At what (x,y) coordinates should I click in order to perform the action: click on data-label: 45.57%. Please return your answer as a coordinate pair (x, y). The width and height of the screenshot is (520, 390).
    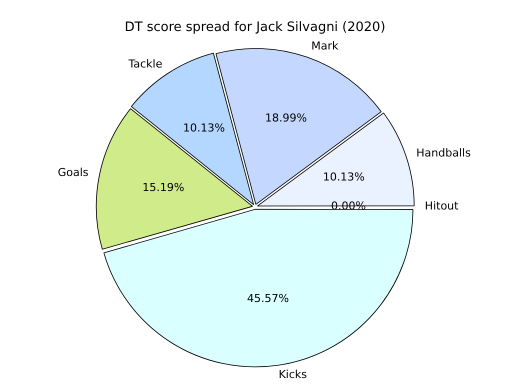
    Looking at the image, I should click on (268, 299).